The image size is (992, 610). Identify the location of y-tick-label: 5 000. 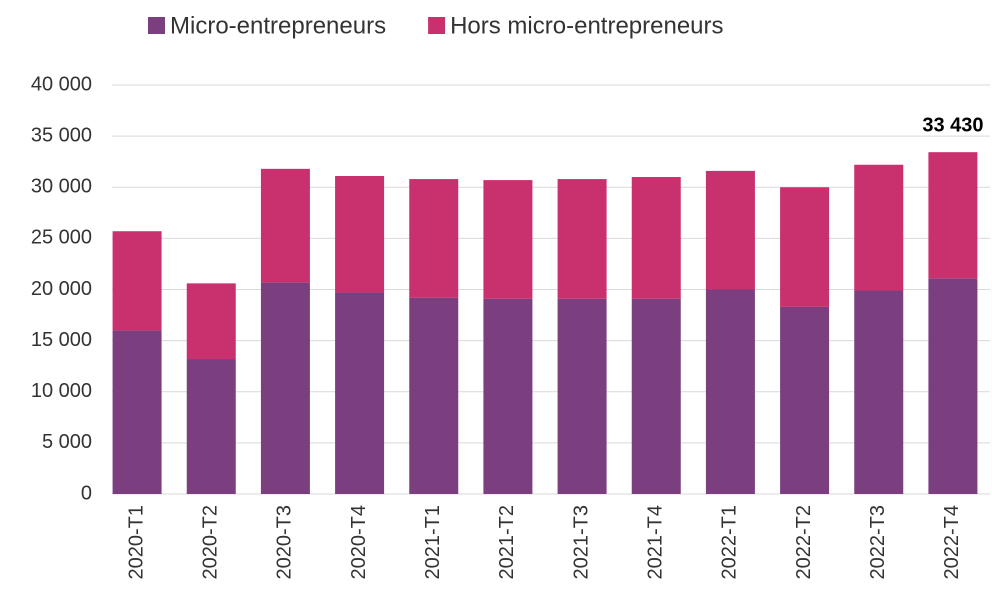
(67, 442).